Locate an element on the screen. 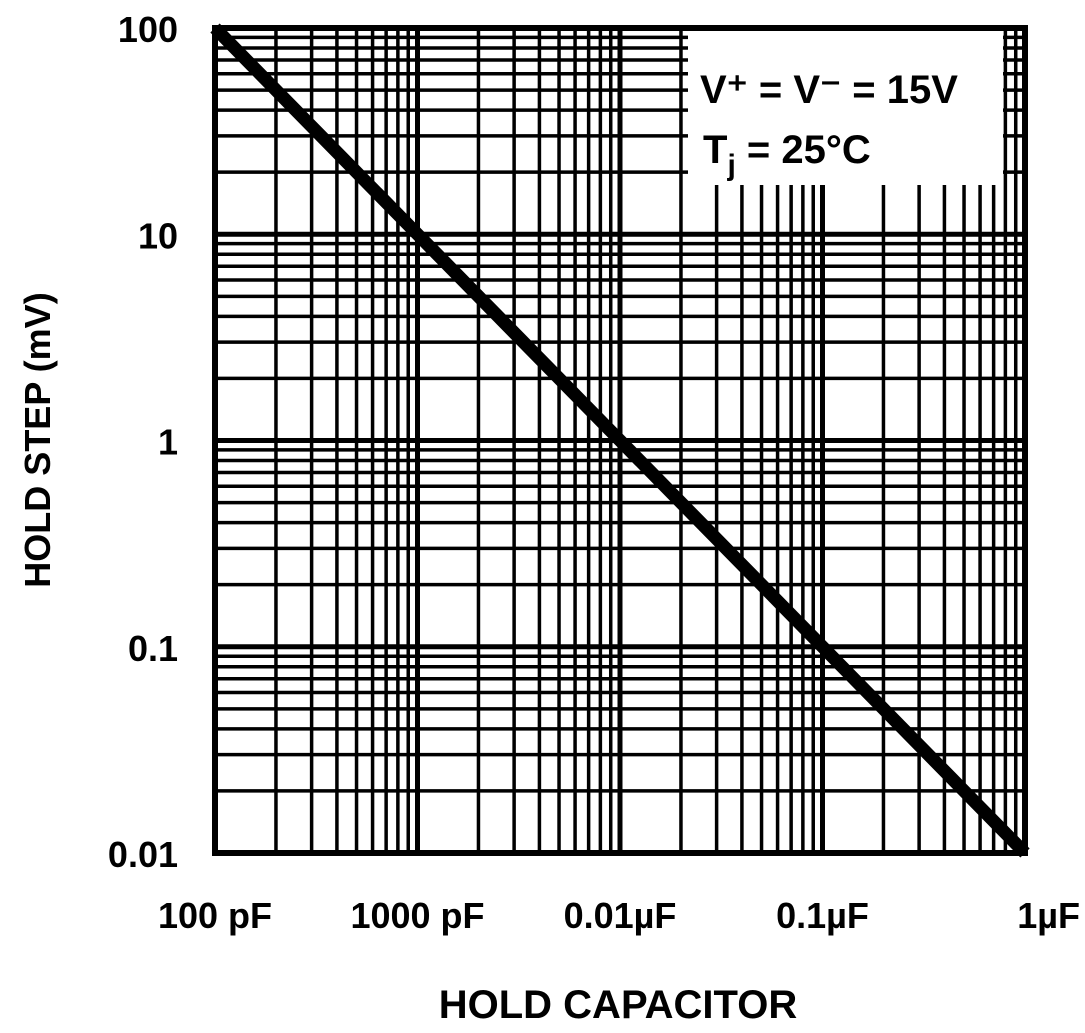  y-tick-labels: 100 10 1 0.1 0.01 is located at coordinates (143, 442).